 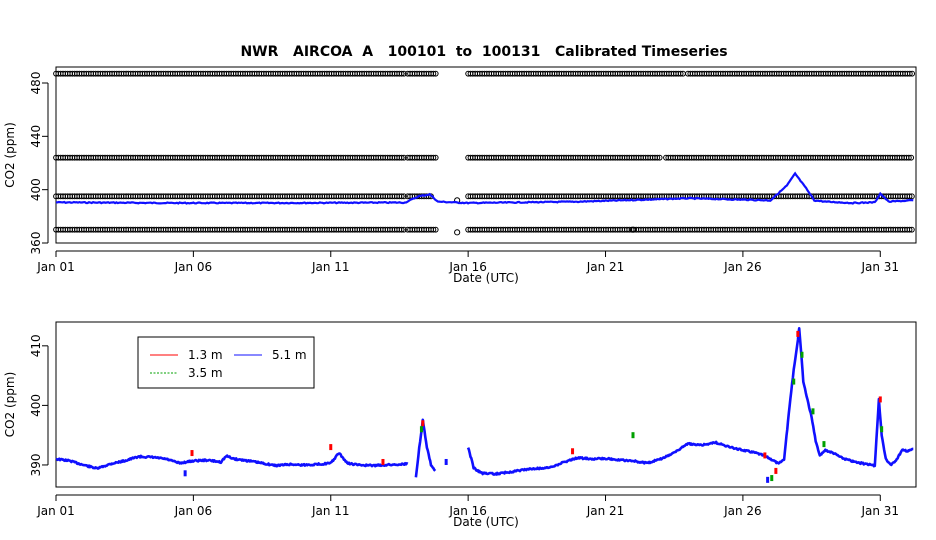 I want to click on legend: 1.3 m 5.1 m 3.5 m, so click(x=226, y=362).